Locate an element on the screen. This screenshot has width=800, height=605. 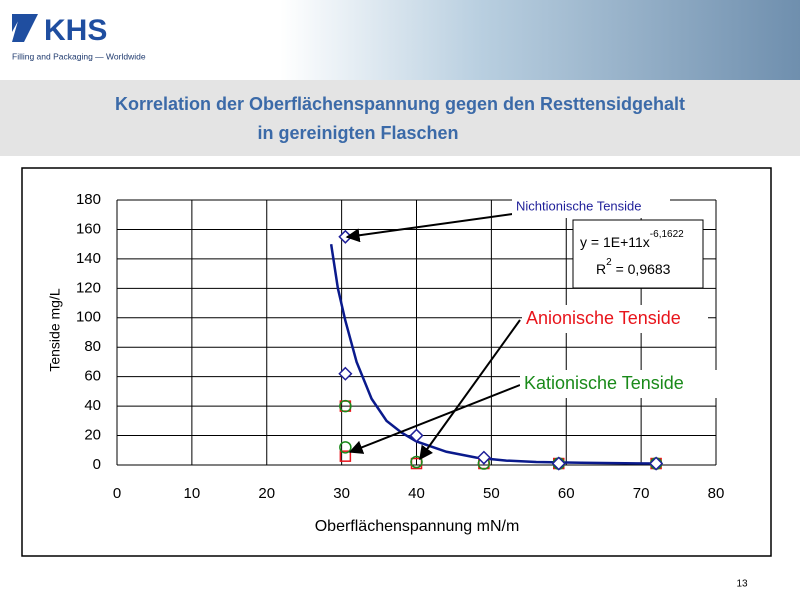
annotation-label: Nichtionische Tenside is located at coordinates (579, 205).